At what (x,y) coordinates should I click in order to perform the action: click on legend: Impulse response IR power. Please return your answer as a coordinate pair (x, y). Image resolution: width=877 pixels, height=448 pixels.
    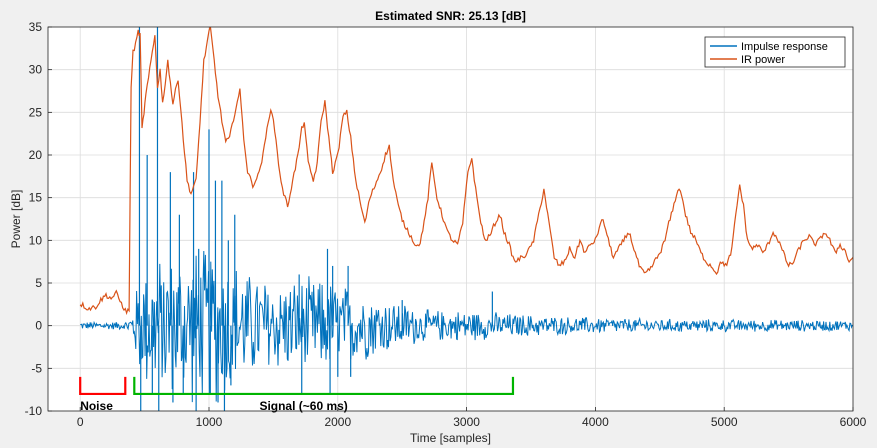
    Looking at the image, I should click on (775, 52).